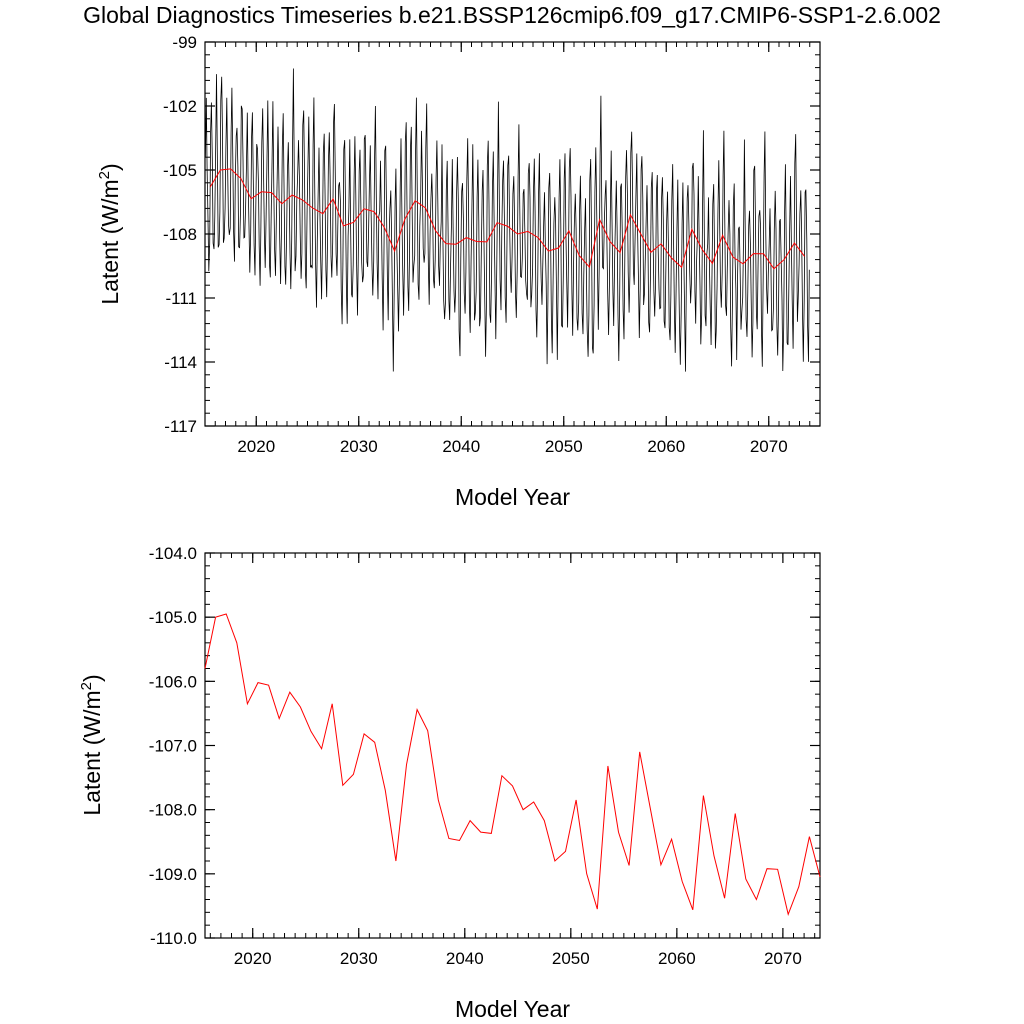  Describe the element at coordinates (181, 298) in the screenshot. I see `y-tick-label: -111` at that location.